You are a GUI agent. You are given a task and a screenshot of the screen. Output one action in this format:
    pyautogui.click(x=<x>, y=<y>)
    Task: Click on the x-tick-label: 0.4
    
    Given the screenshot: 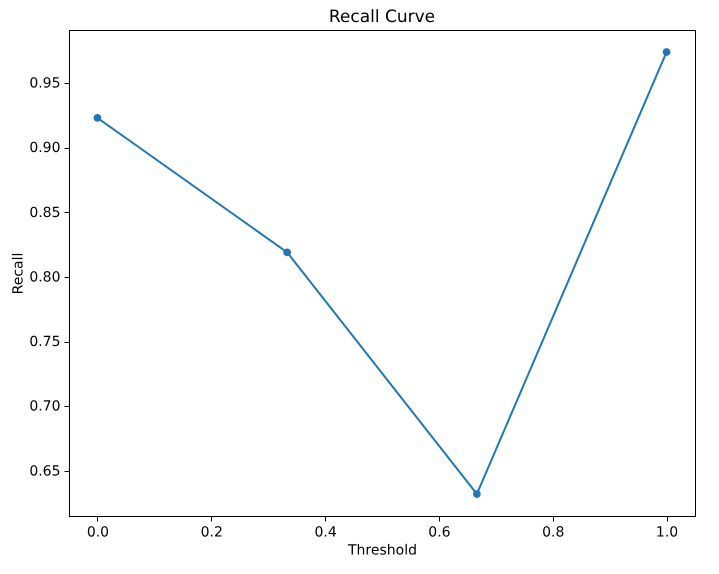 What is the action you would take?
    pyautogui.click(x=325, y=532)
    